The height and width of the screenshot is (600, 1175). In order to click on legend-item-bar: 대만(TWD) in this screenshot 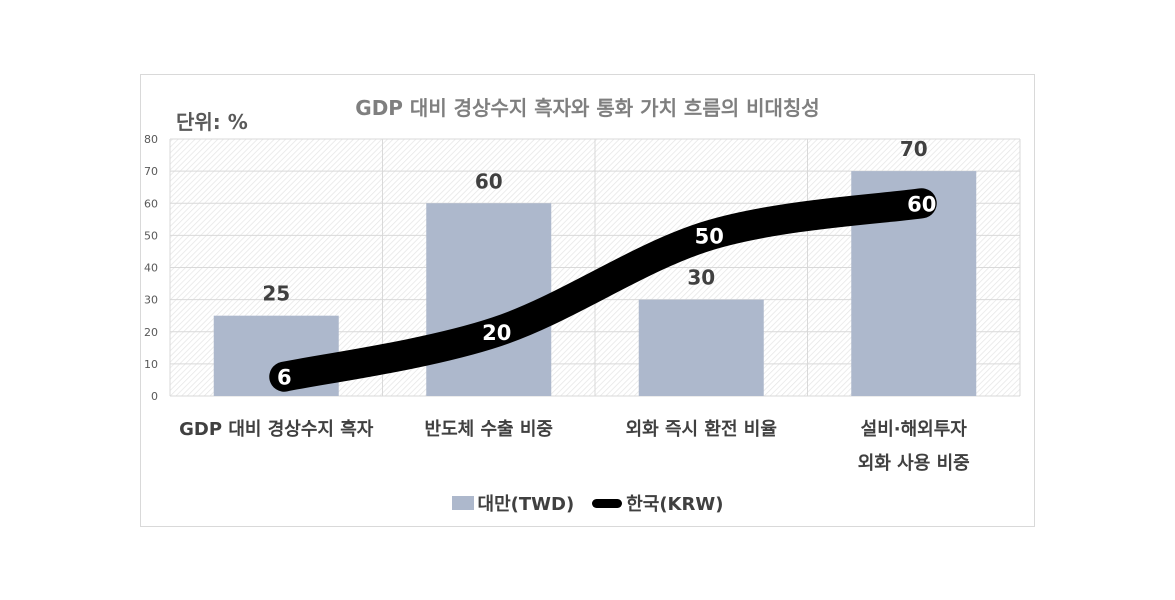, I will do `click(513, 503)`.